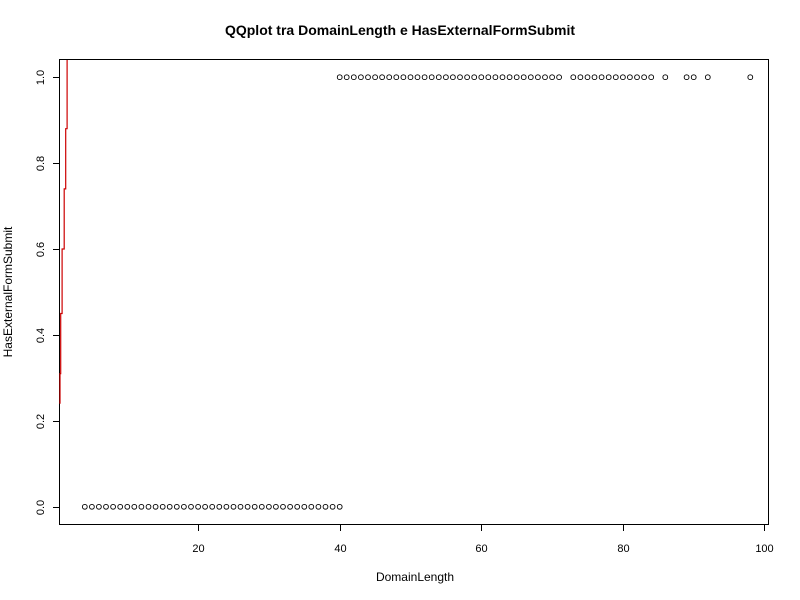  I want to click on x-tick-label: 60, so click(481, 549).